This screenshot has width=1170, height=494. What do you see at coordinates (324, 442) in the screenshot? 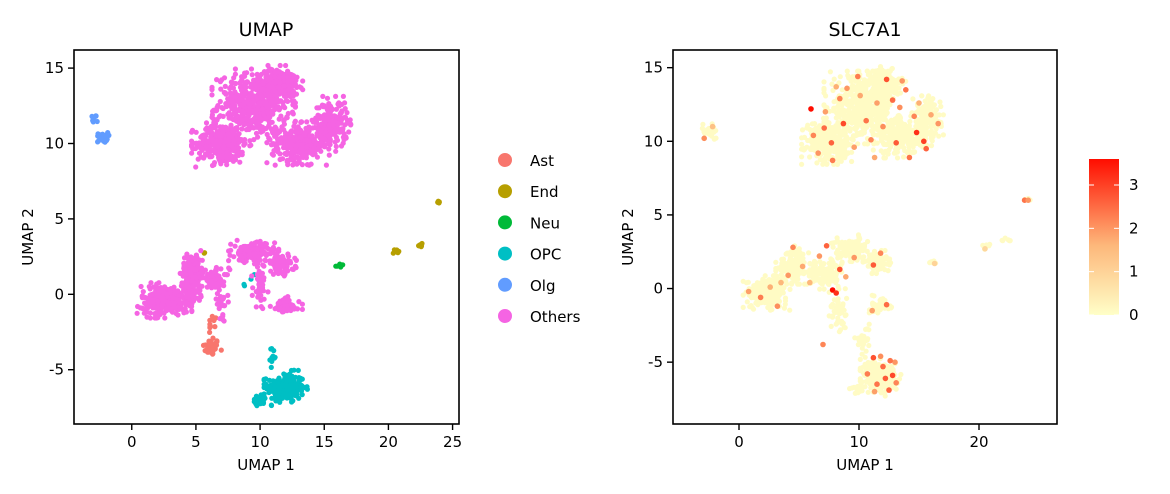
I see `x-tick-label: 15` at bounding box center [324, 442].